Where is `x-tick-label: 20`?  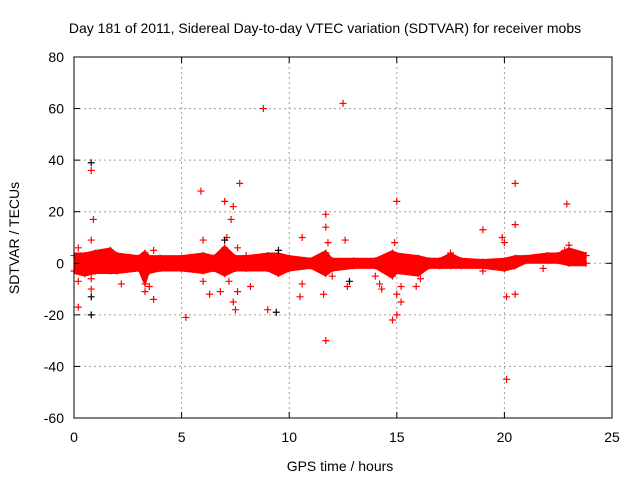
x-tick-label: 20 is located at coordinates (505, 437).